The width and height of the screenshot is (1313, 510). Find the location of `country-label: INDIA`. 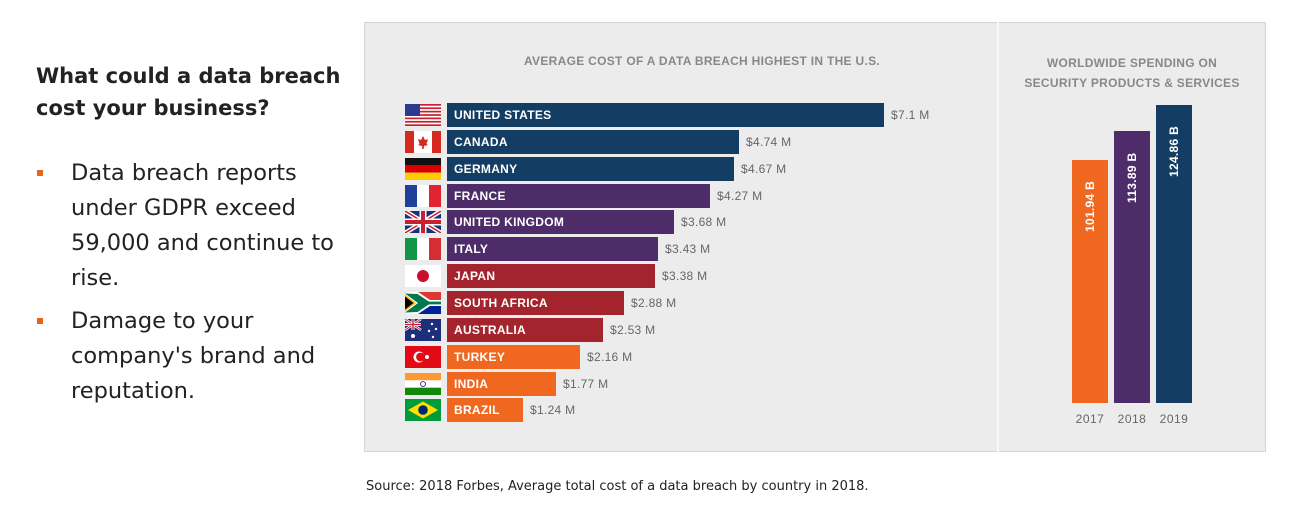

country-label: INDIA is located at coordinates (471, 384).